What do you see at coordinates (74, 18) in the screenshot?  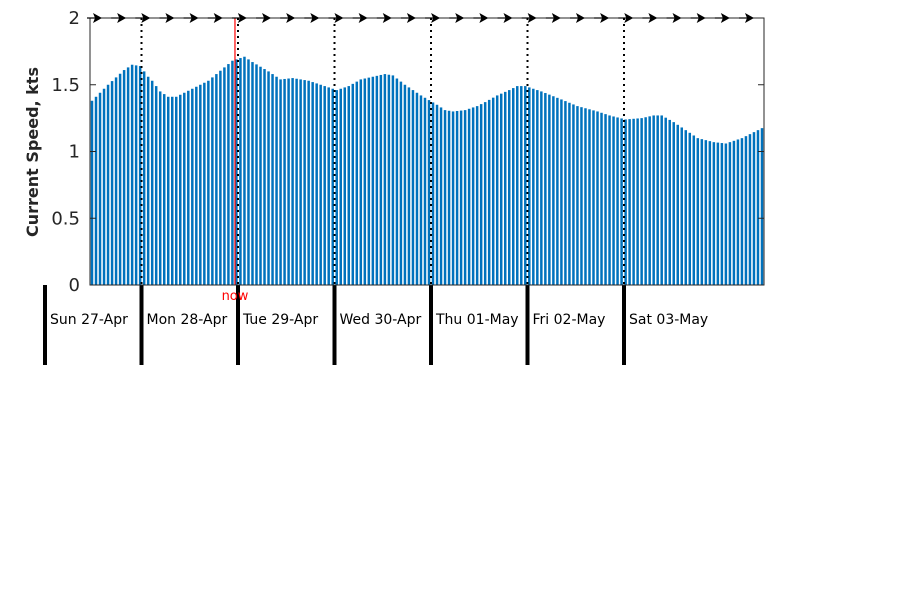 I see `y-tick-label: 2` at bounding box center [74, 18].